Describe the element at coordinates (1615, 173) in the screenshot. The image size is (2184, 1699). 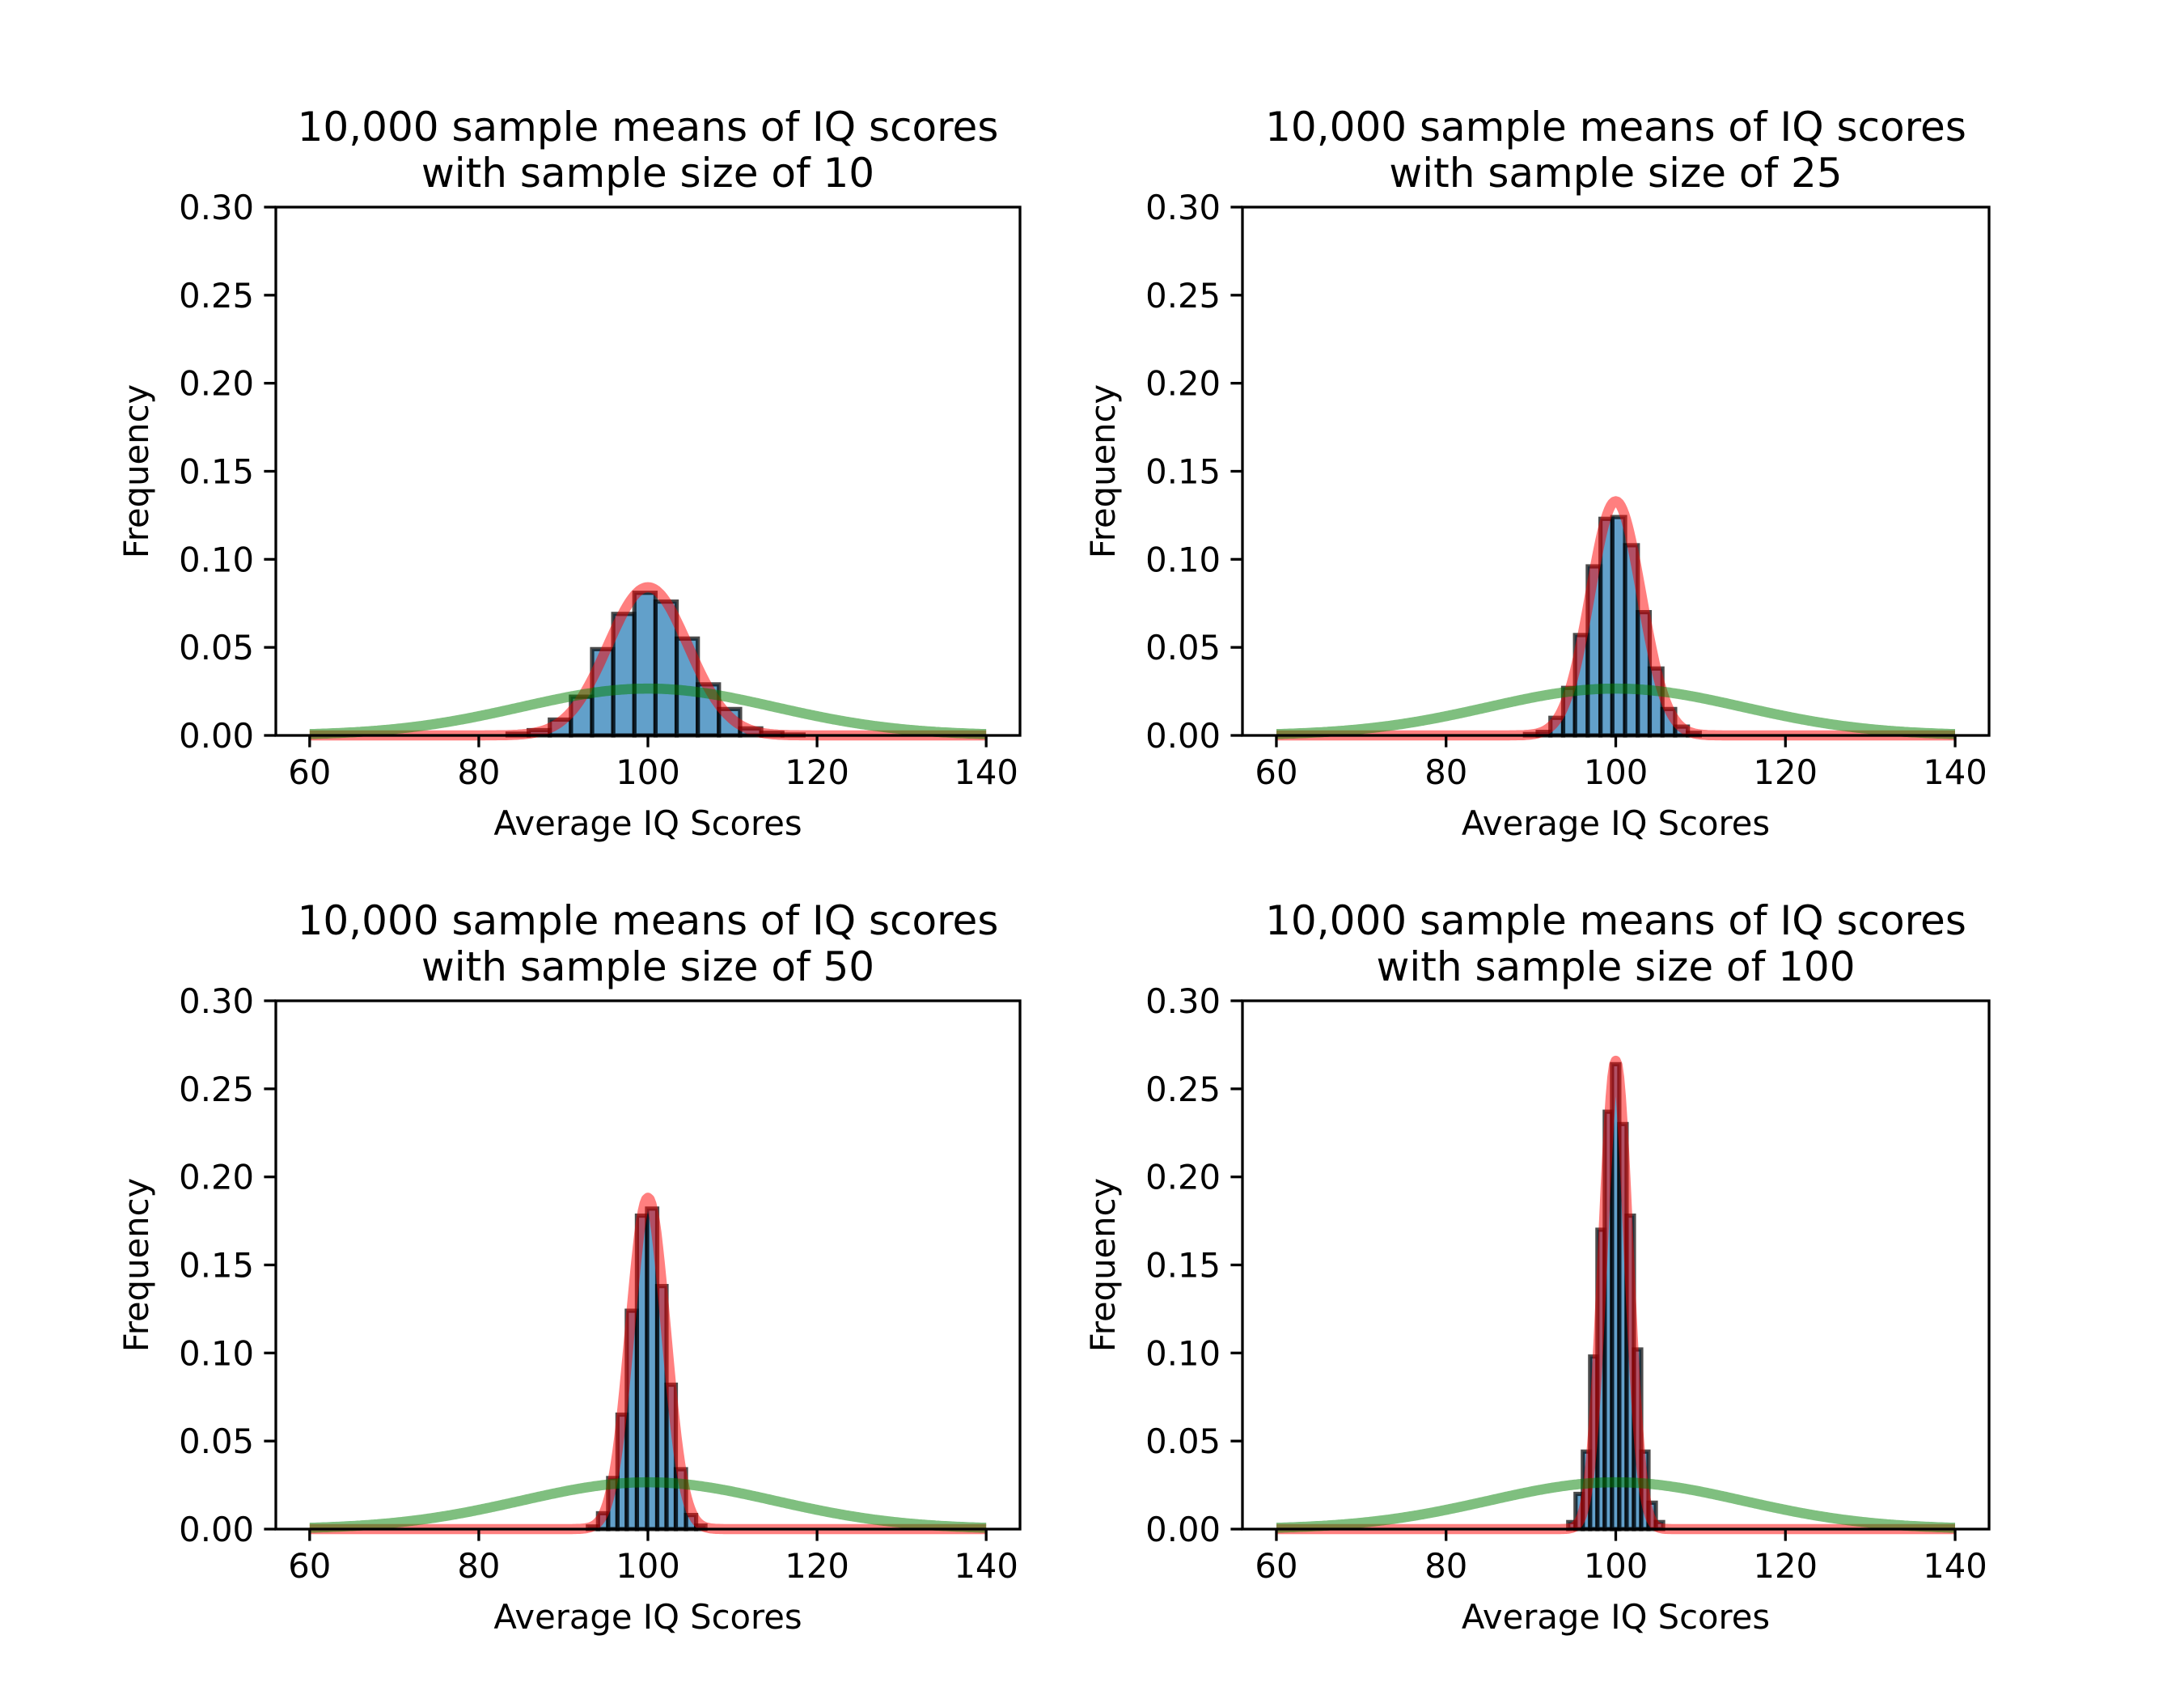
I see `chart-title-line-2: with sample size of 25` at that location.